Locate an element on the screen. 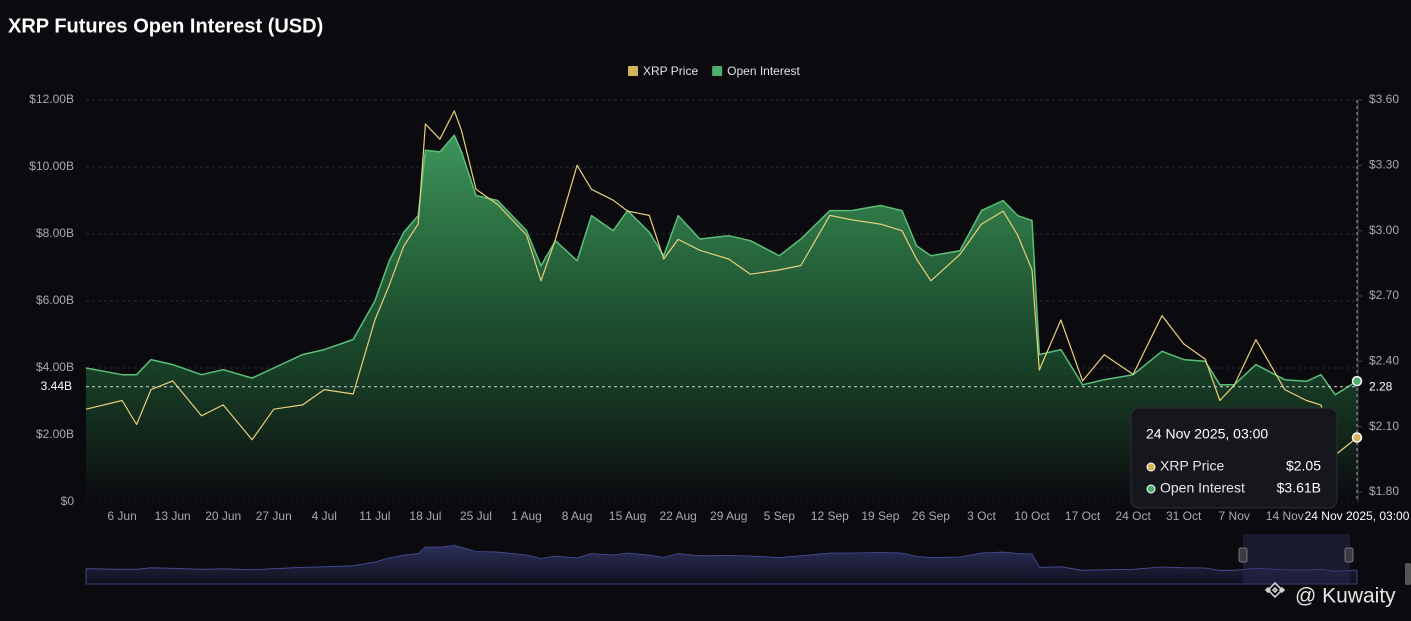 This screenshot has height=621, width=1411. x-tick-label: 15 Aug is located at coordinates (627, 516).